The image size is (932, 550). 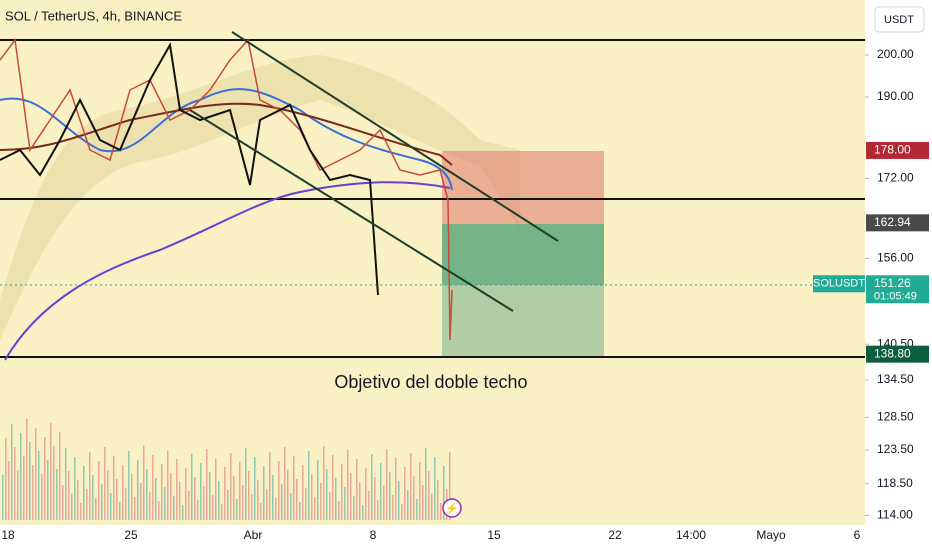 What do you see at coordinates (857, 535) in the screenshot?
I see `time-label: 6` at bounding box center [857, 535].